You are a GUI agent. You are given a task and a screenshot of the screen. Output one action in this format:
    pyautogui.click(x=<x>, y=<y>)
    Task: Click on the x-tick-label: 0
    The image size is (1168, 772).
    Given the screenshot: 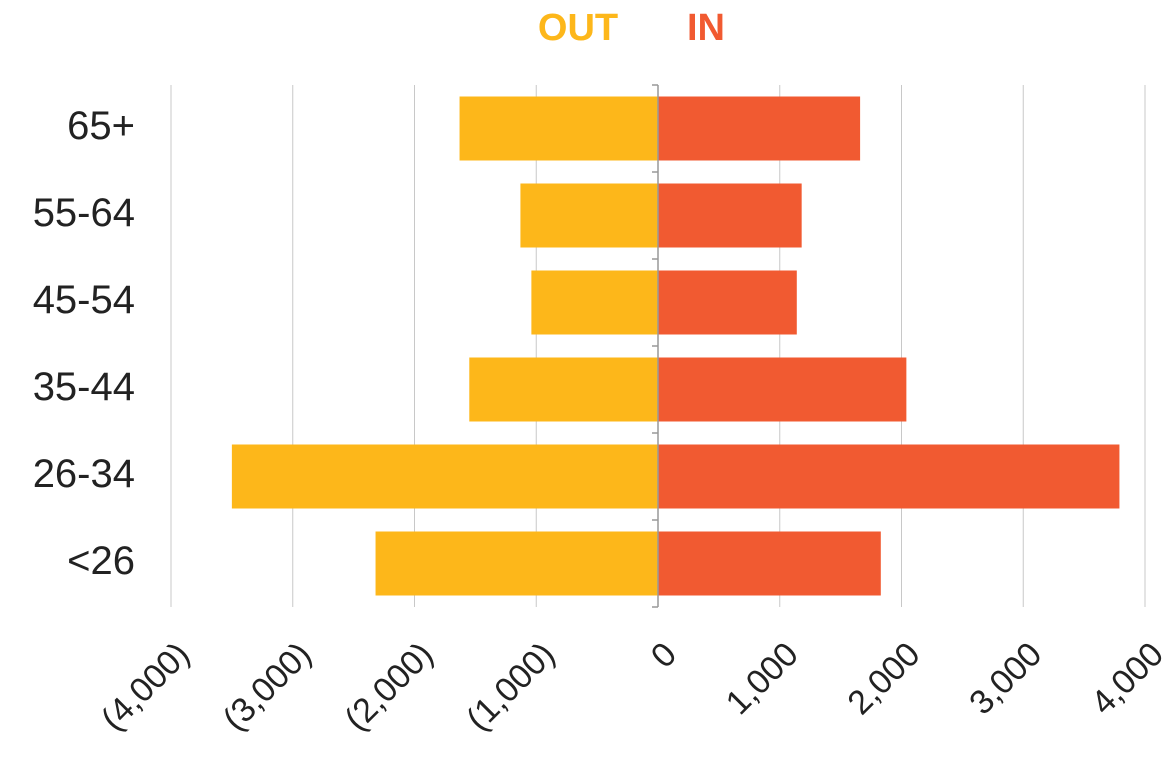 What is the action you would take?
    pyautogui.click(x=664, y=655)
    